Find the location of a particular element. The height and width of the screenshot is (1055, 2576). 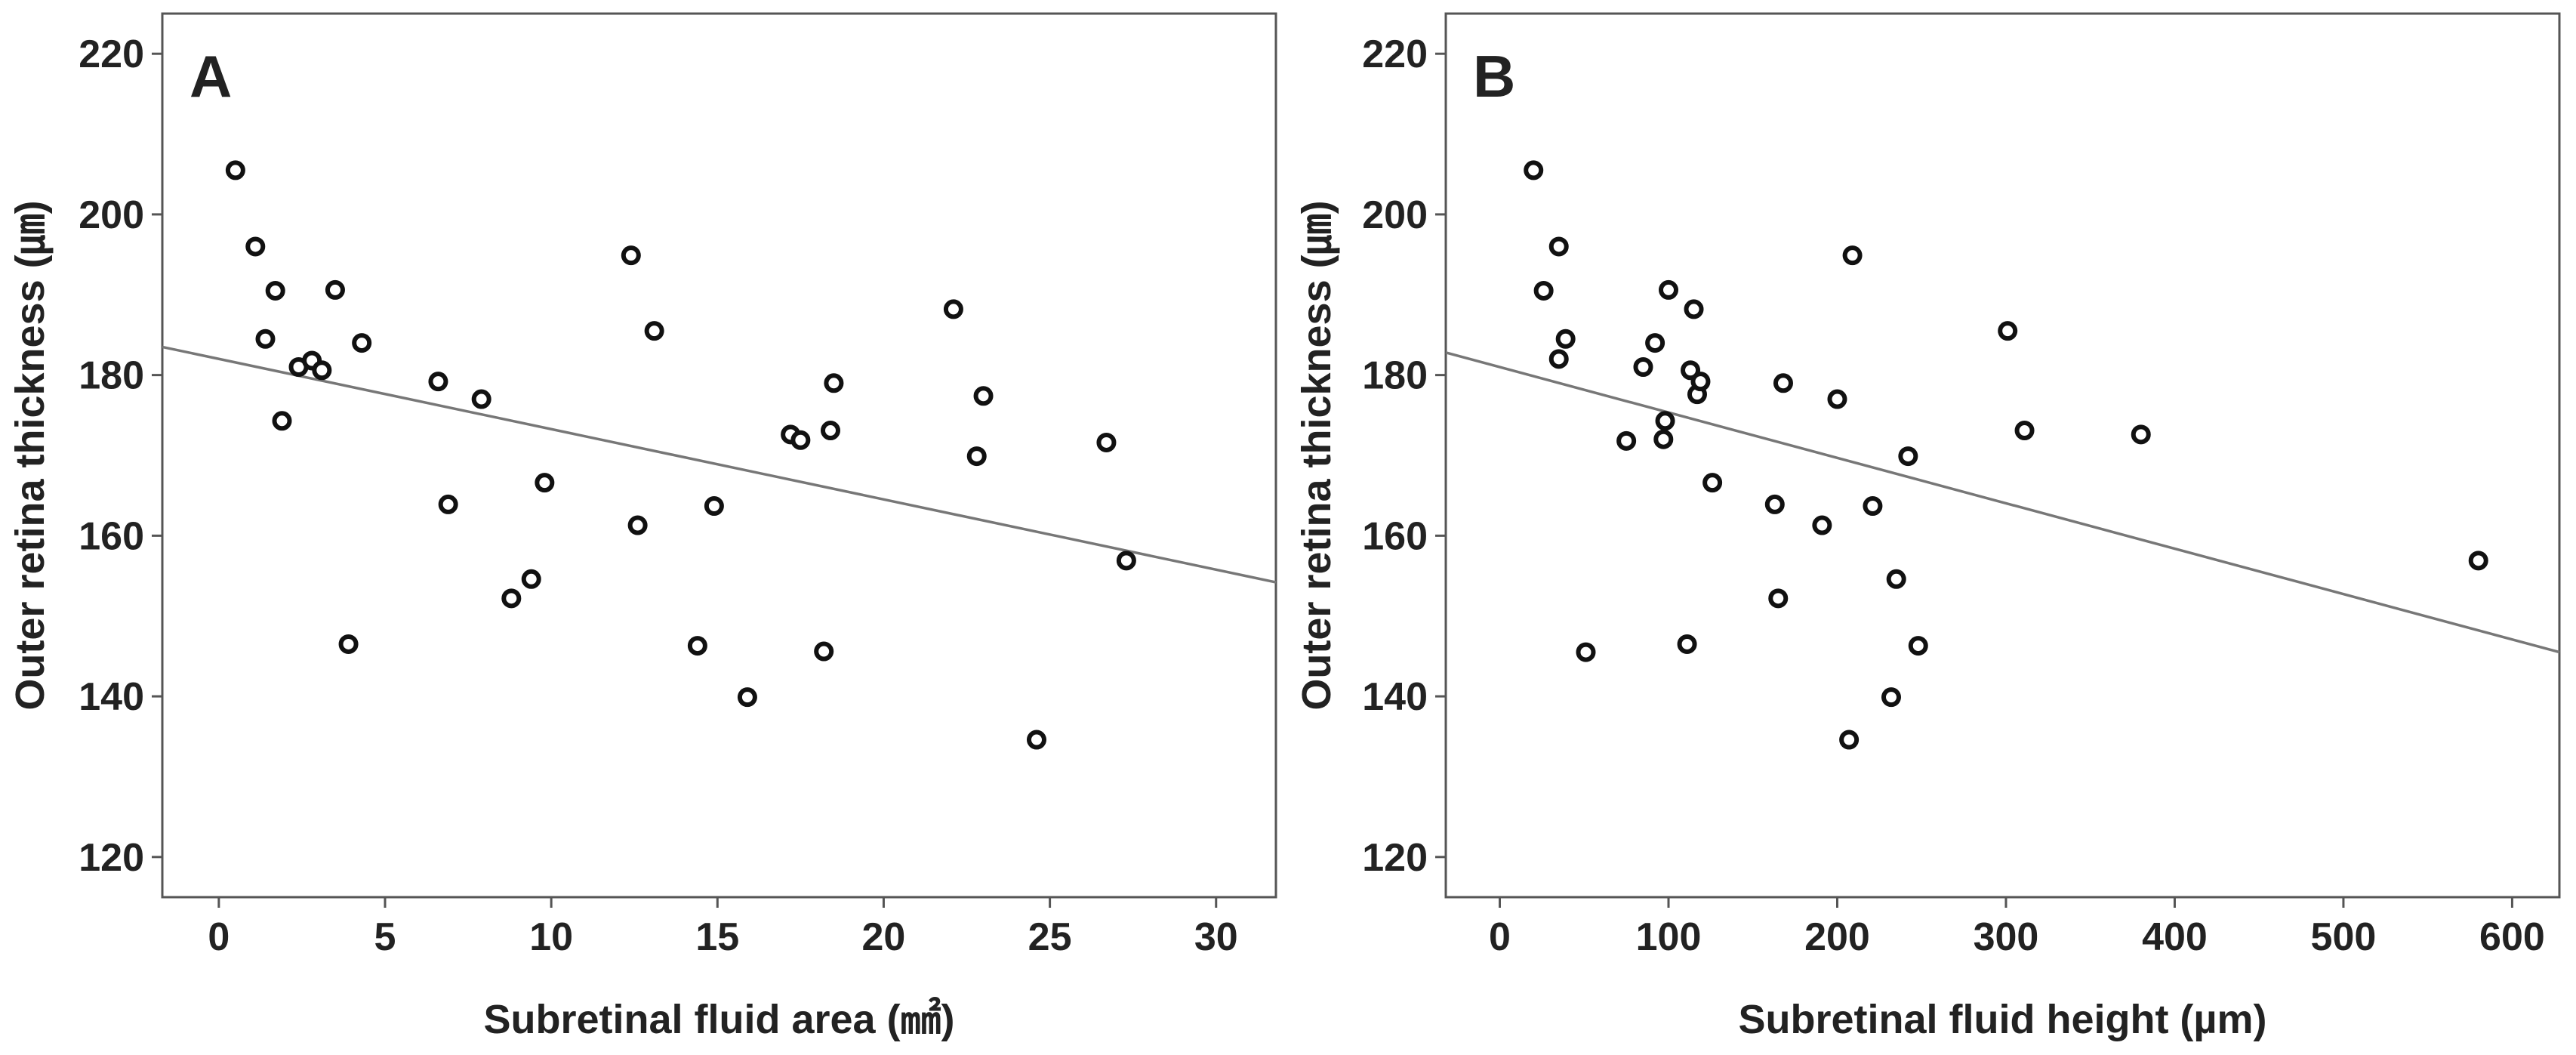

chart-1-y-tick-label: 140 is located at coordinates (1395, 697).